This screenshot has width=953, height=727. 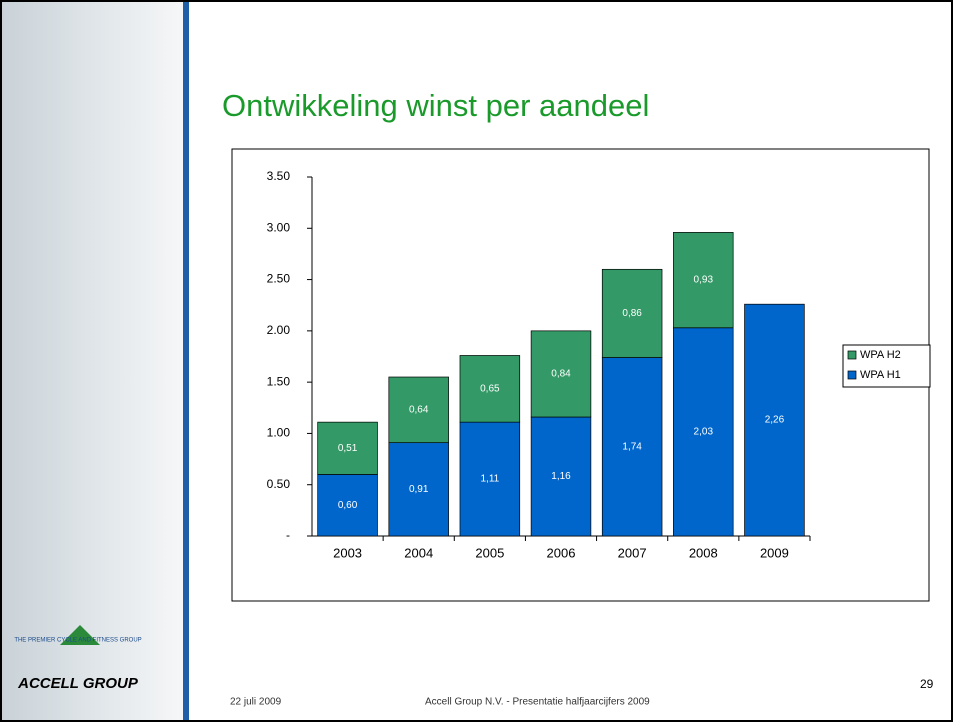 What do you see at coordinates (561, 552) in the screenshot?
I see `x-tick-label: 2006` at bounding box center [561, 552].